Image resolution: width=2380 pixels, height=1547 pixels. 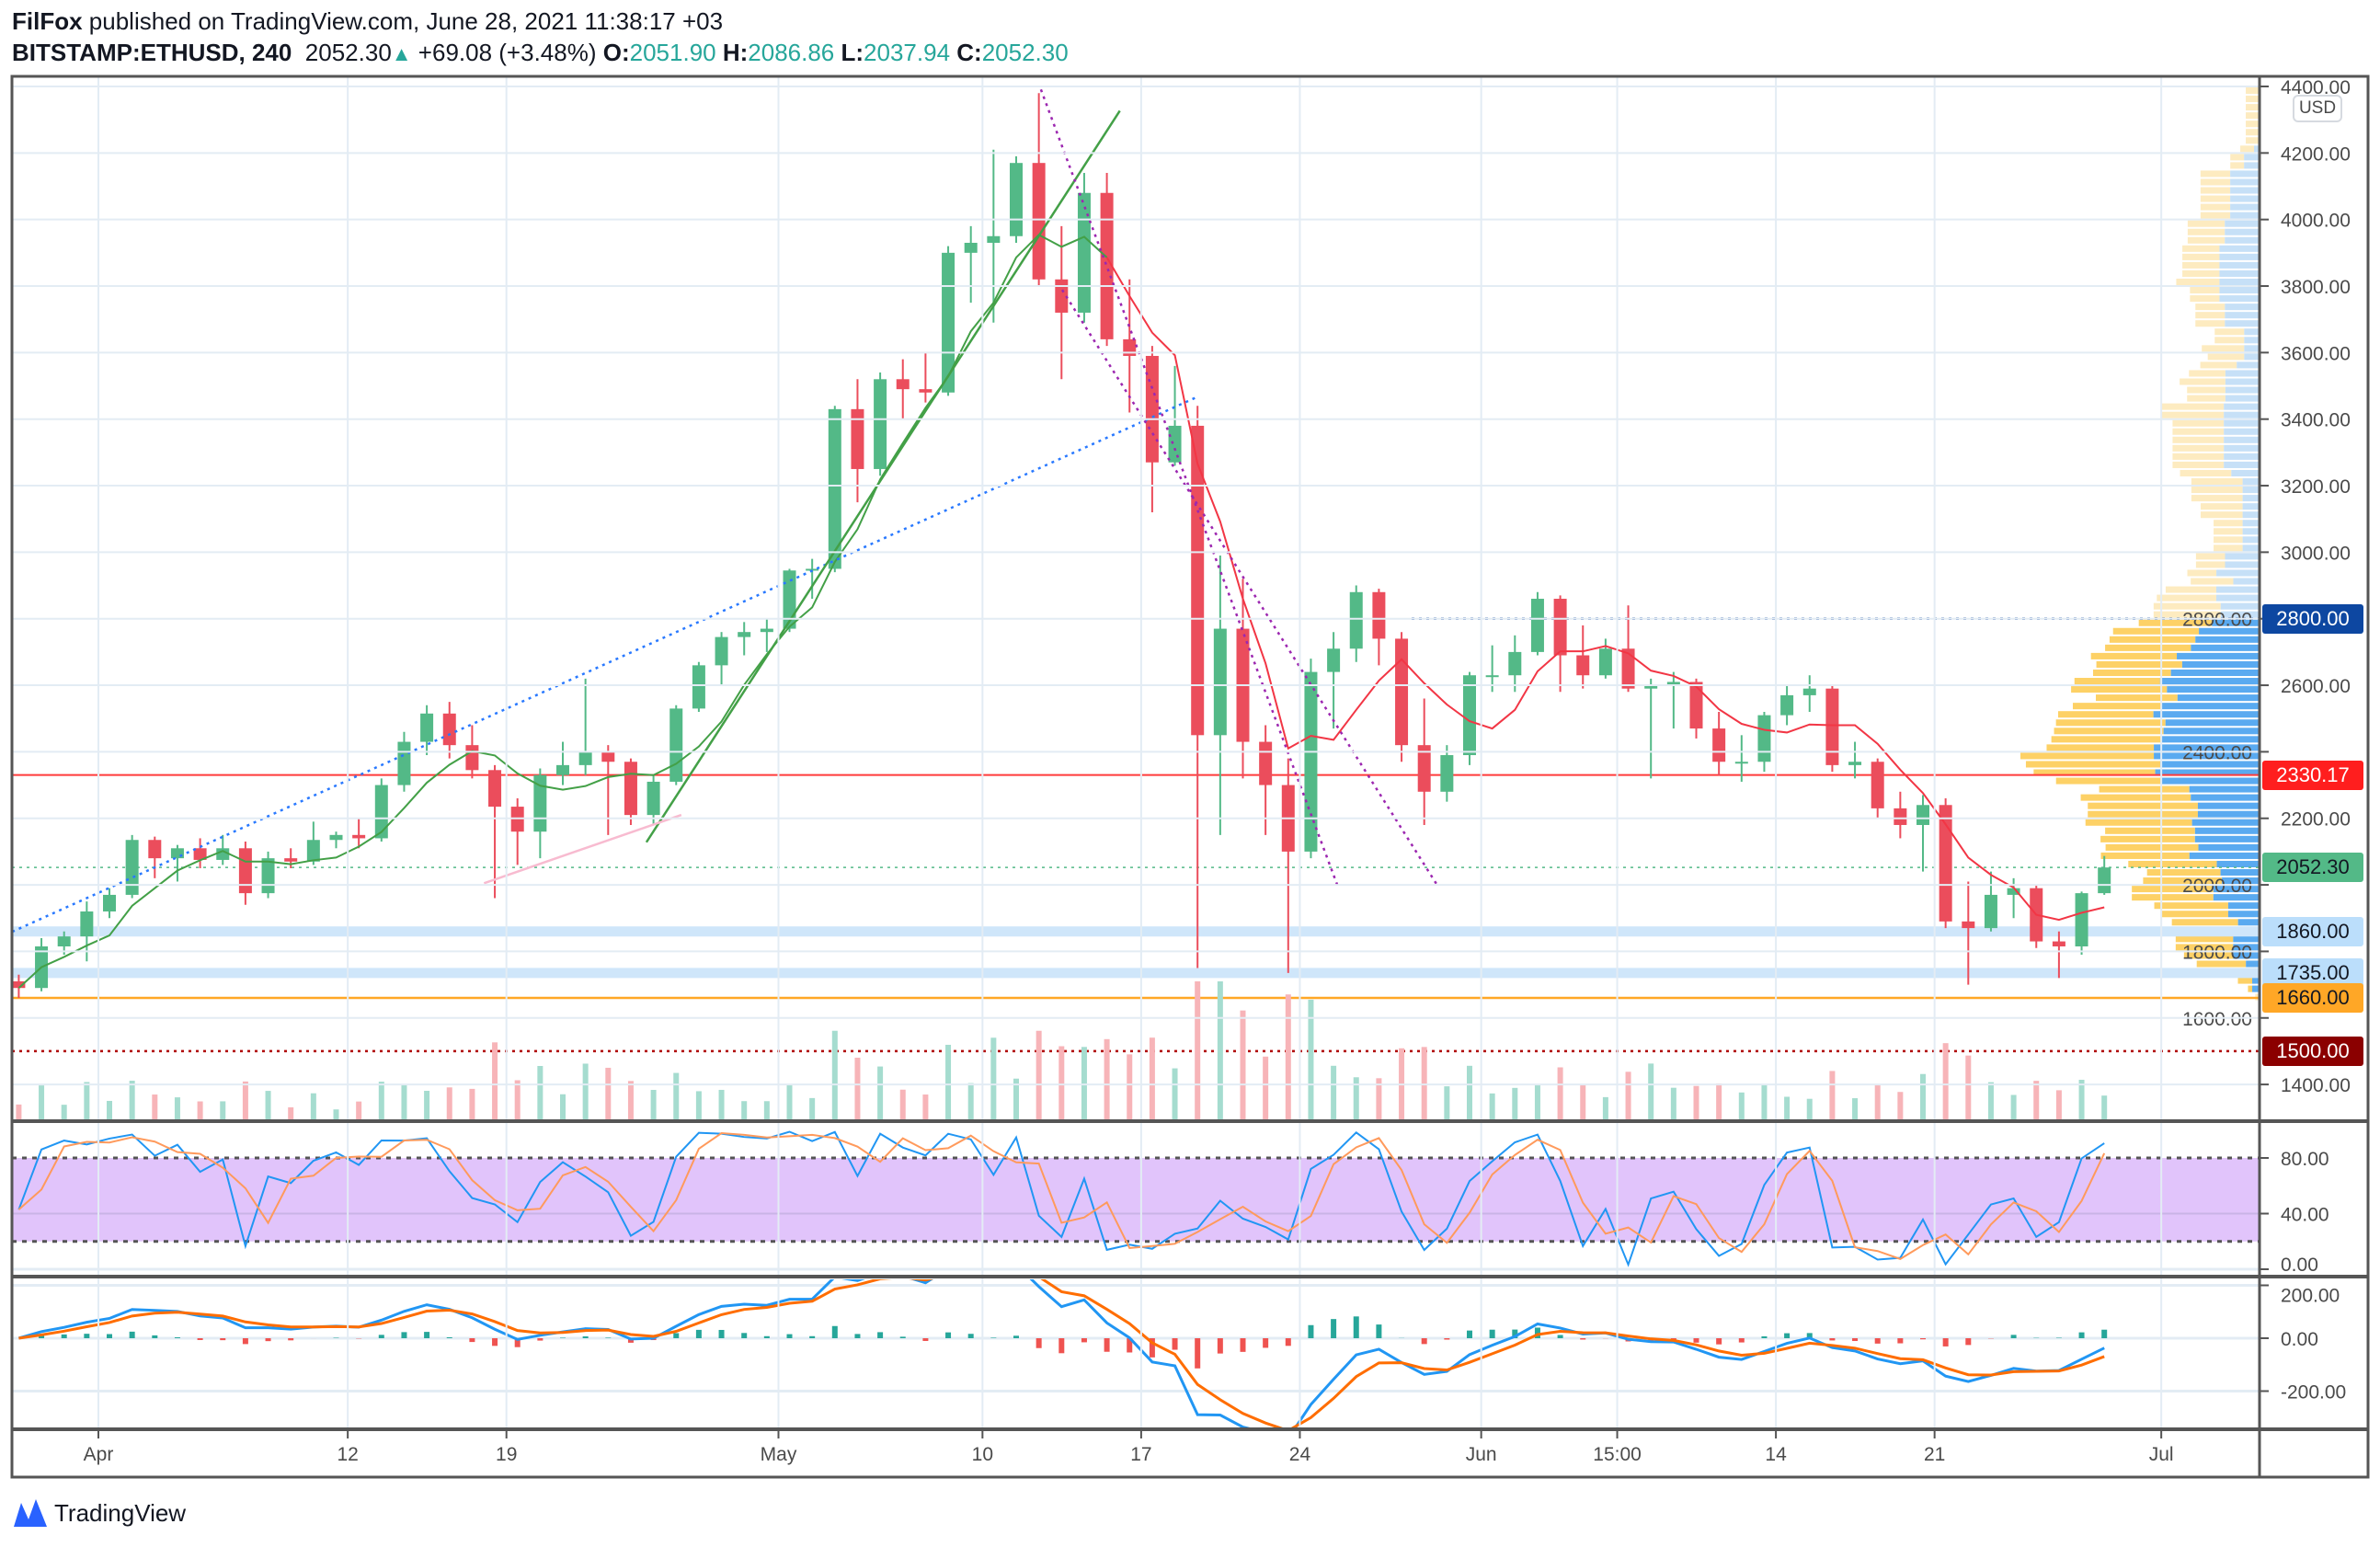 What do you see at coordinates (2305, 1215) in the screenshot?
I see `stoch-axis-label: 40.00` at bounding box center [2305, 1215].